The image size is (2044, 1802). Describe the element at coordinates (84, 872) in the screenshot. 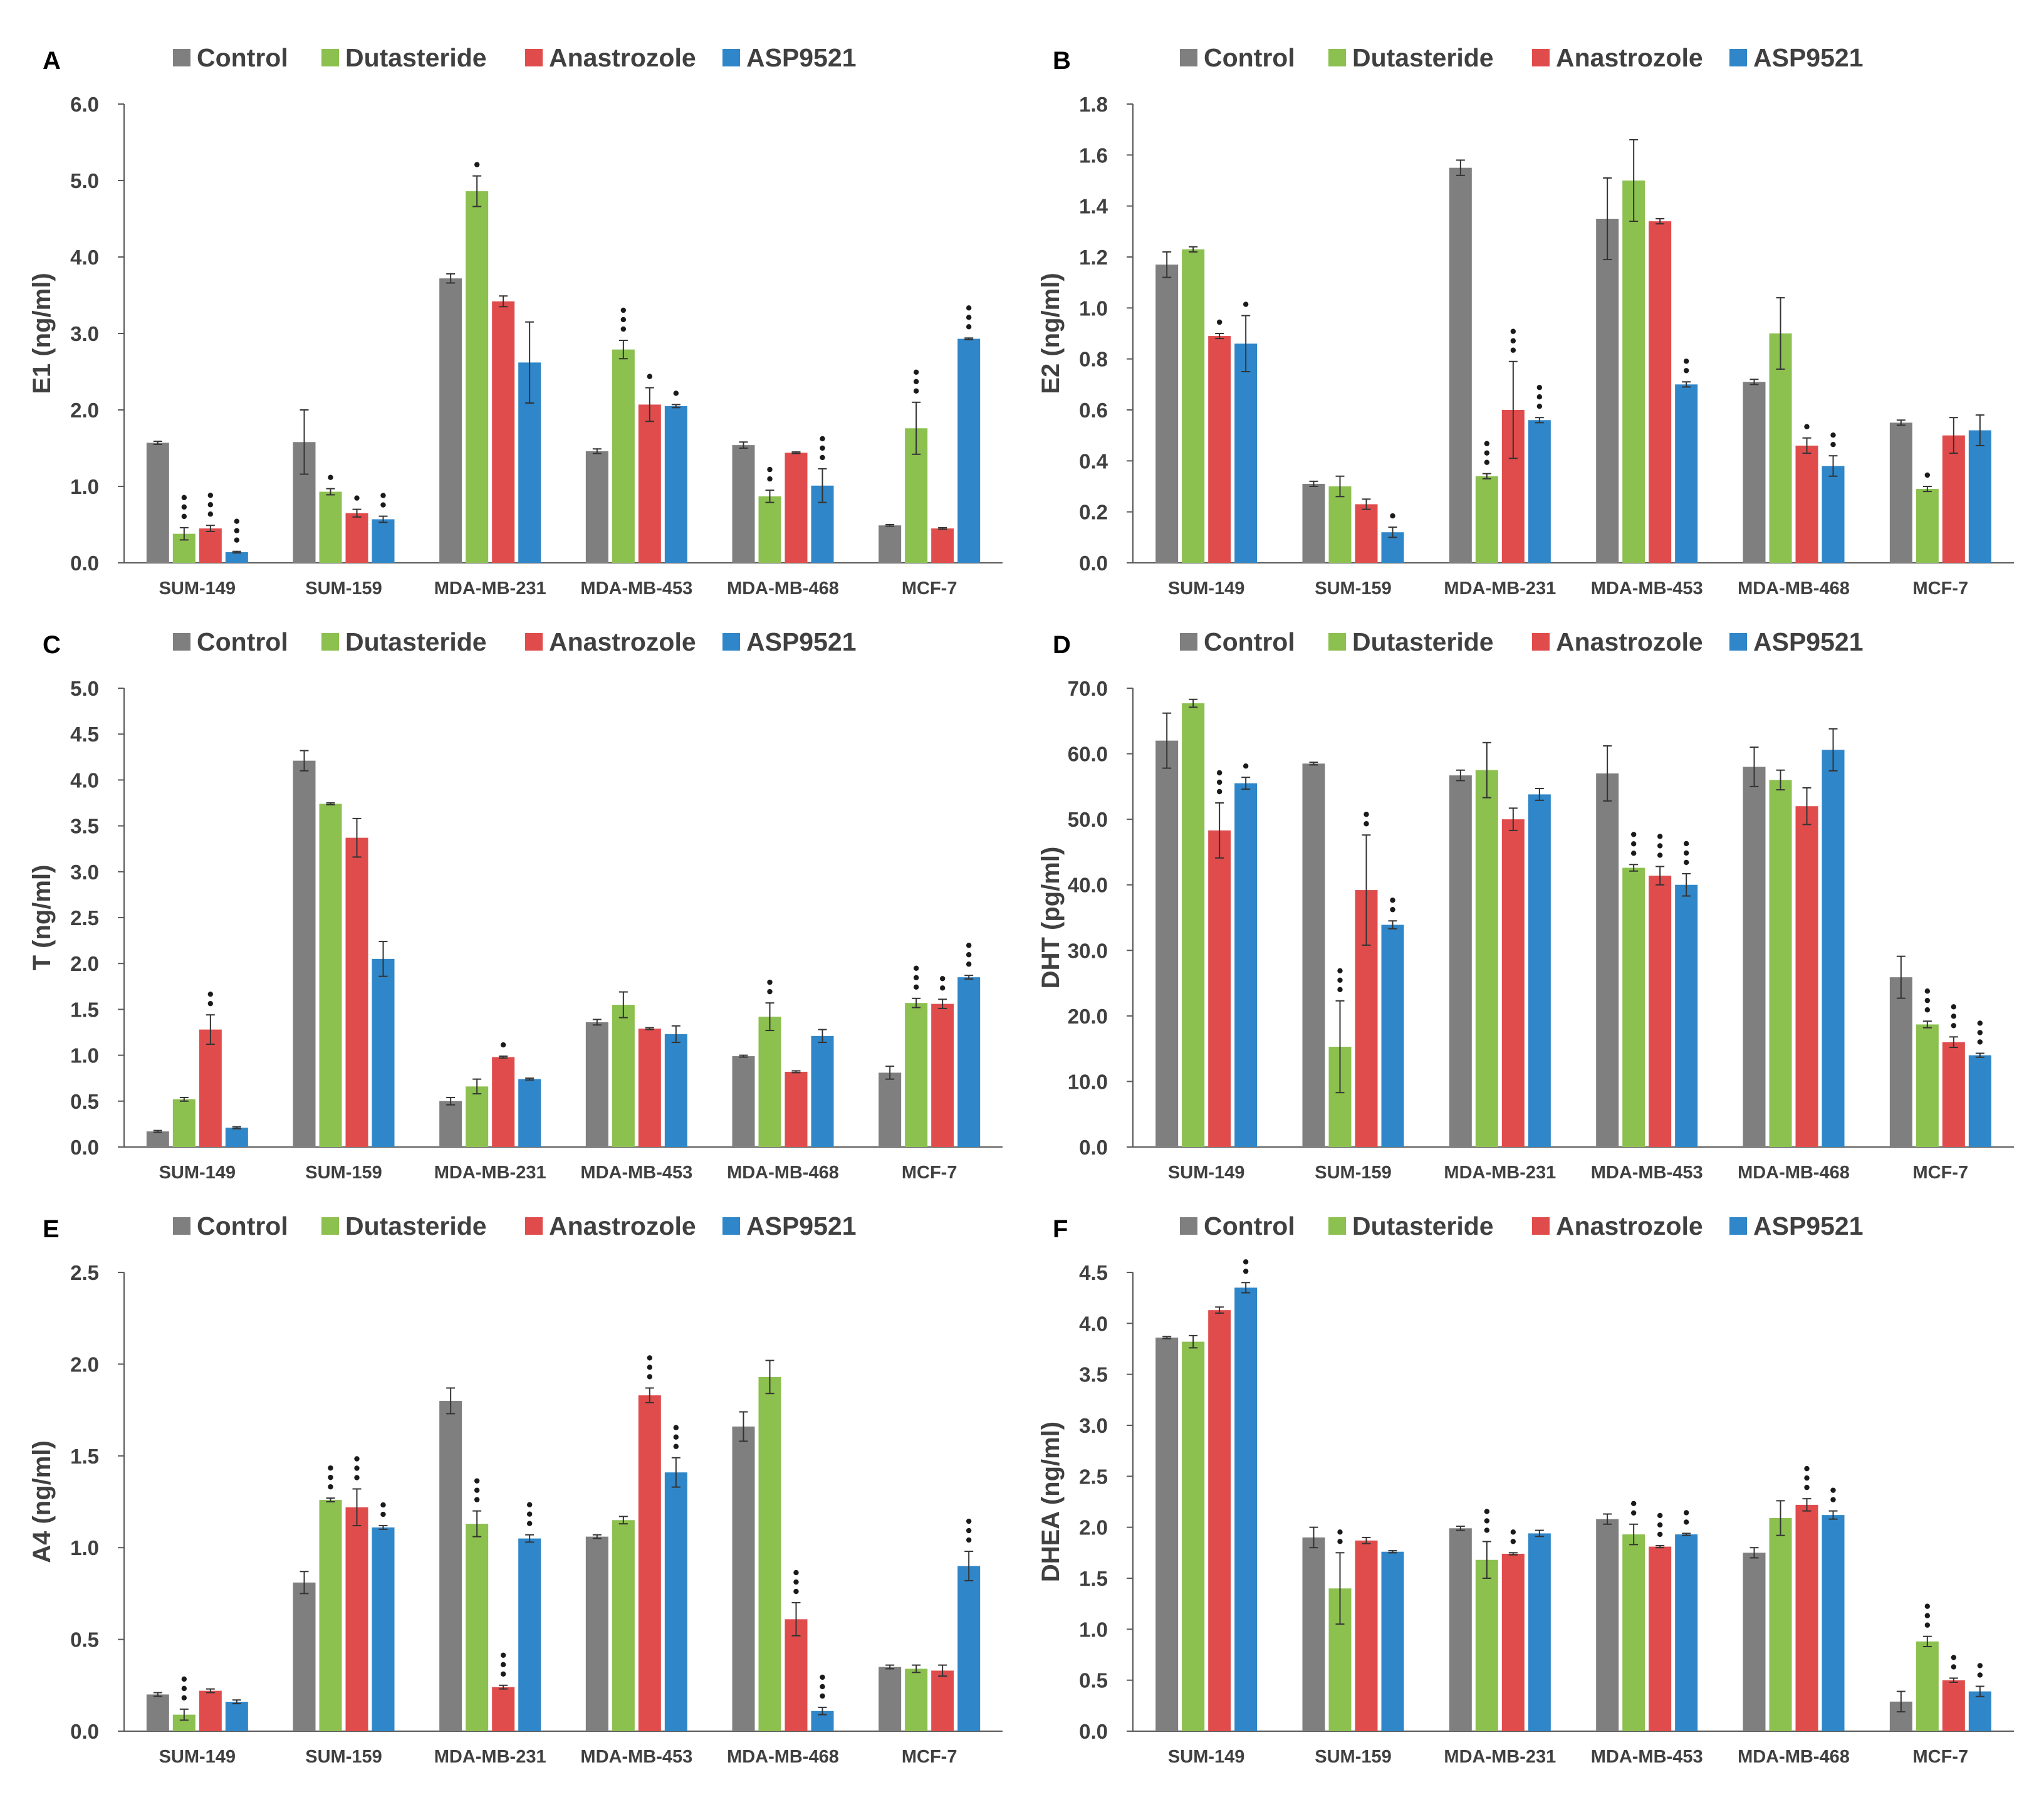

I see `y-tick-label: 3.0` at that location.